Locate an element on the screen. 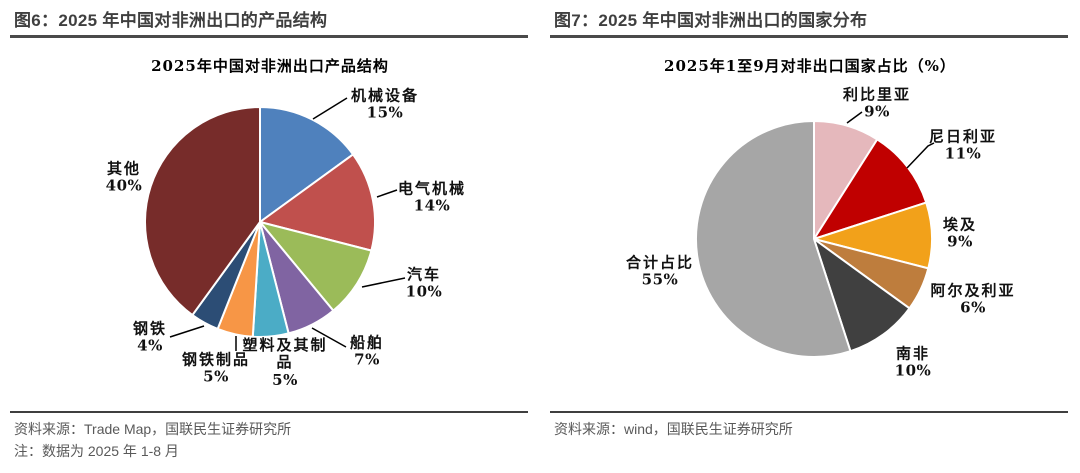  figure6-header-title: 图6：2025 年中国对非洲出口的产品结构 is located at coordinates (171, 20).